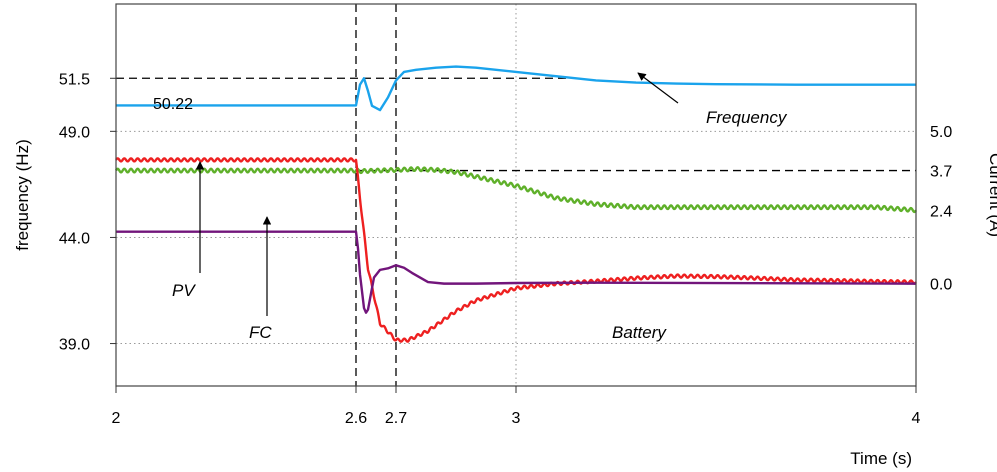 This screenshot has height=472, width=997. I want to click on y-right-tick-label-0: 0.0, so click(941, 285).